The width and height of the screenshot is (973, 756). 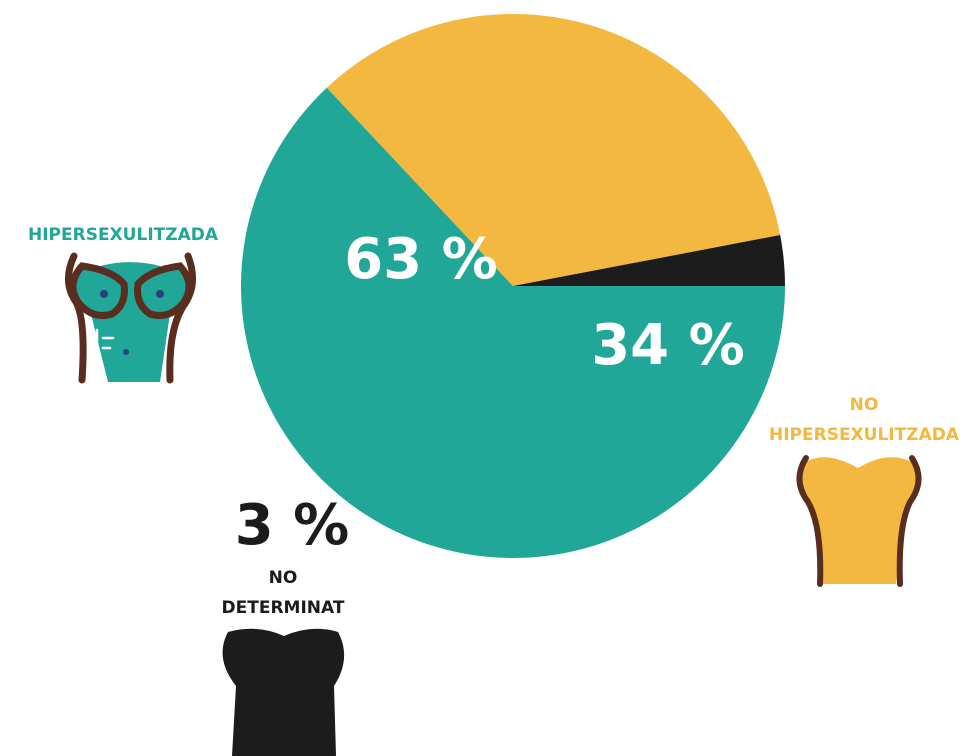 I want to click on percentage-label-hipersexulitzada: 63 %, so click(x=421, y=259).